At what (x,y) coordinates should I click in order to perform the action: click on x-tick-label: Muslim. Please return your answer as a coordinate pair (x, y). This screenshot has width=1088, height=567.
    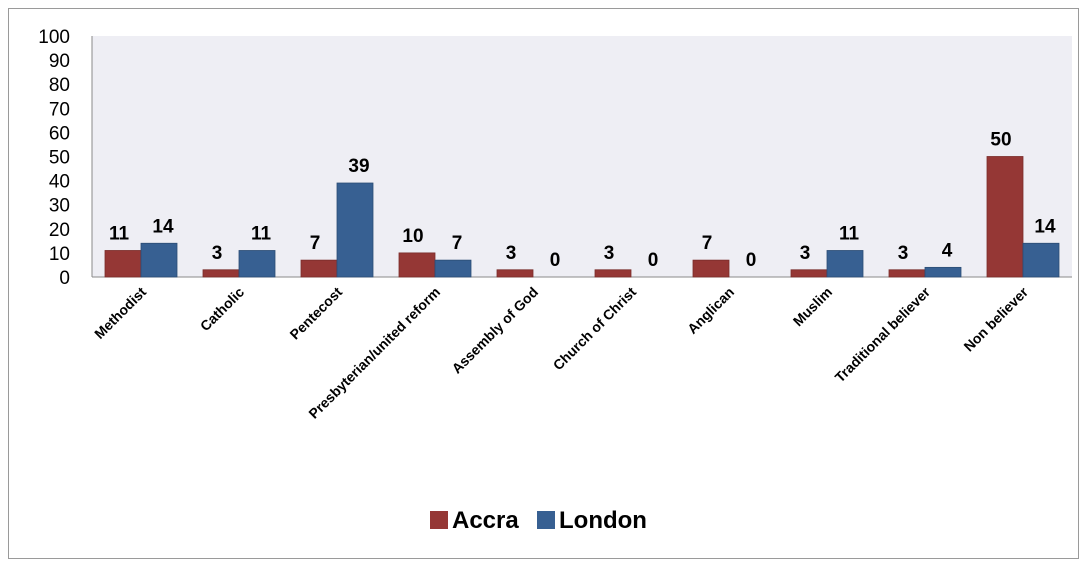
    Looking at the image, I should click on (812, 306).